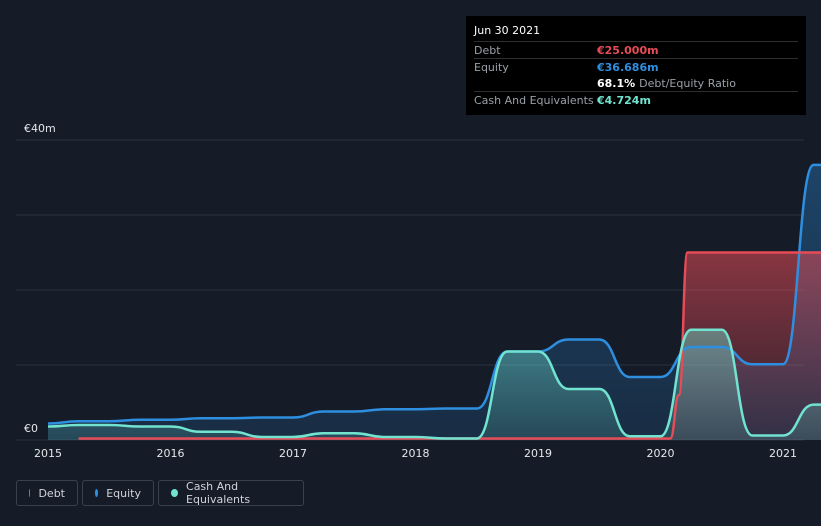  I want to click on legend-item-equity: Equity, so click(118, 493).